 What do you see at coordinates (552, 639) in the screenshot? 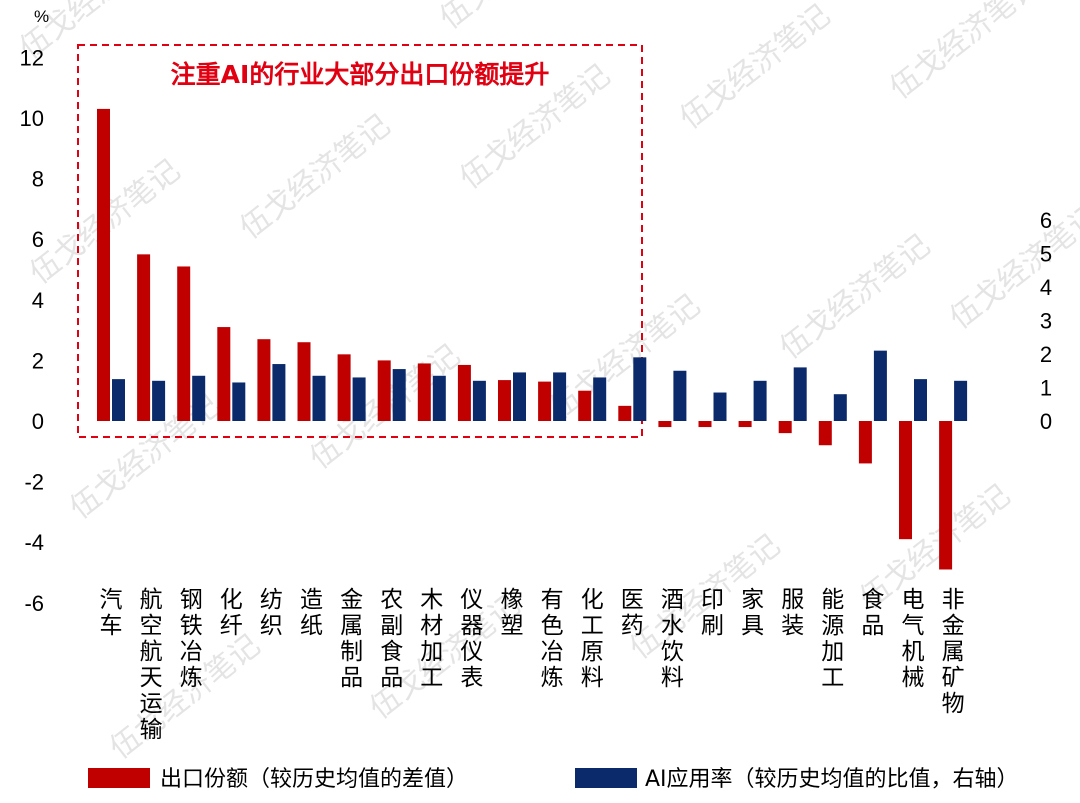
I see `category-label: 有色冶炼` at bounding box center [552, 639].